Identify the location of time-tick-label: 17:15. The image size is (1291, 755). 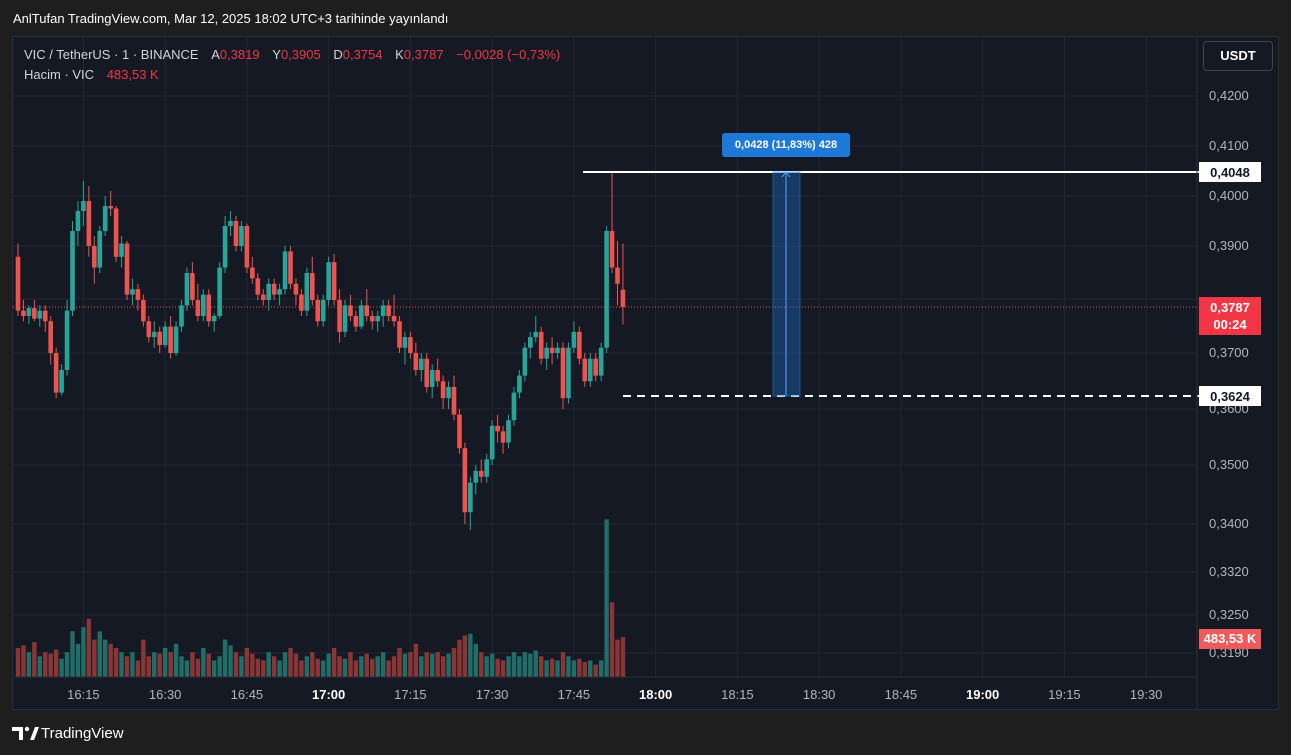
(410, 694).